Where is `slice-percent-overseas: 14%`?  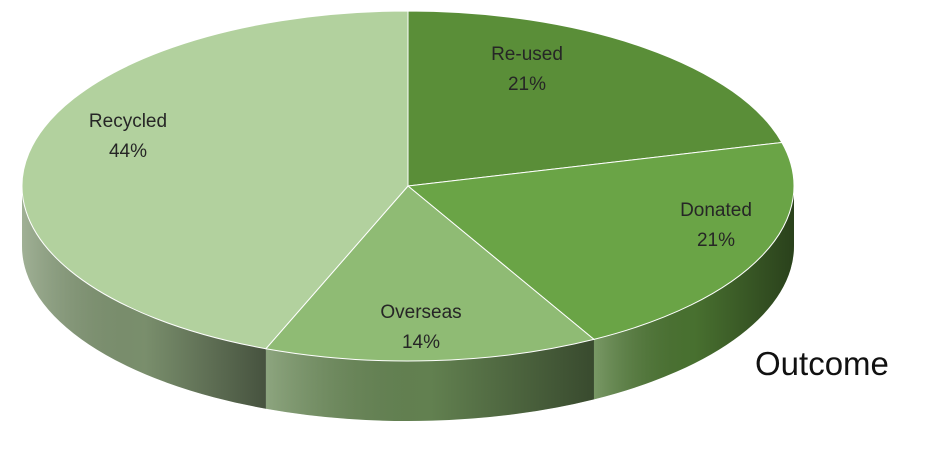 slice-percent-overseas: 14% is located at coordinates (421, 342).